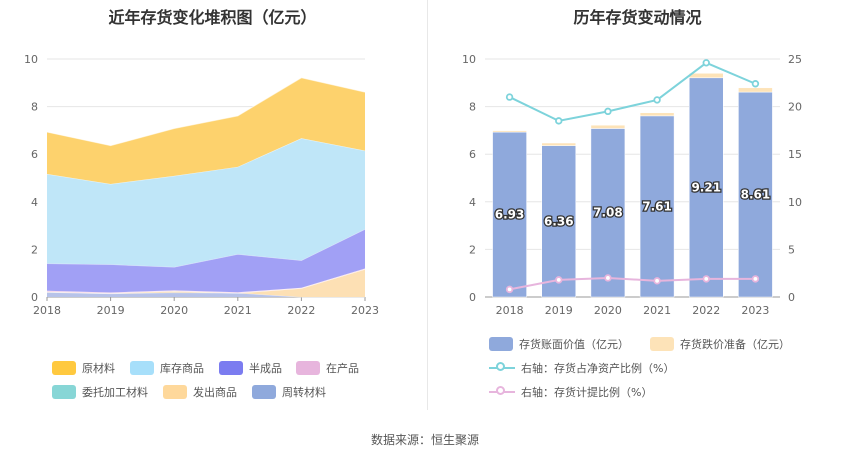 This screenshot has width=850, height=459. What do you see at coordinates (469, 59) in the screenshot?
I see `right-y-tick-label: 10` at bounding box center [469, 59].